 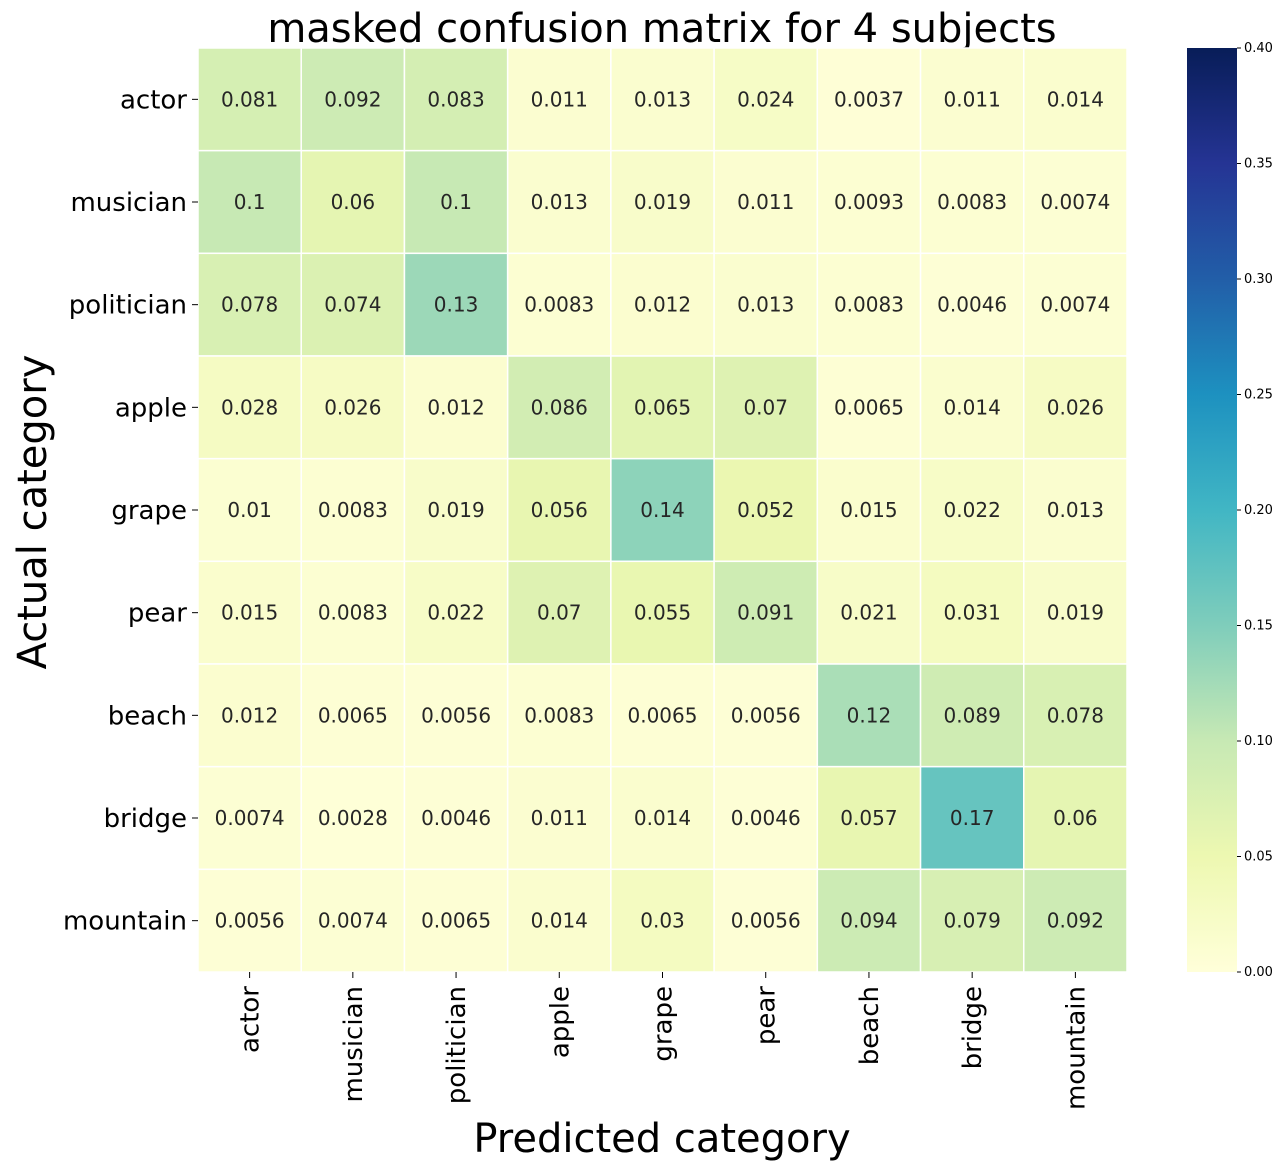 What do you see at coordinates (973, 1027) in the screenshot?
I see `x-tick-label: bridge` at bounding box center [973, 1027].